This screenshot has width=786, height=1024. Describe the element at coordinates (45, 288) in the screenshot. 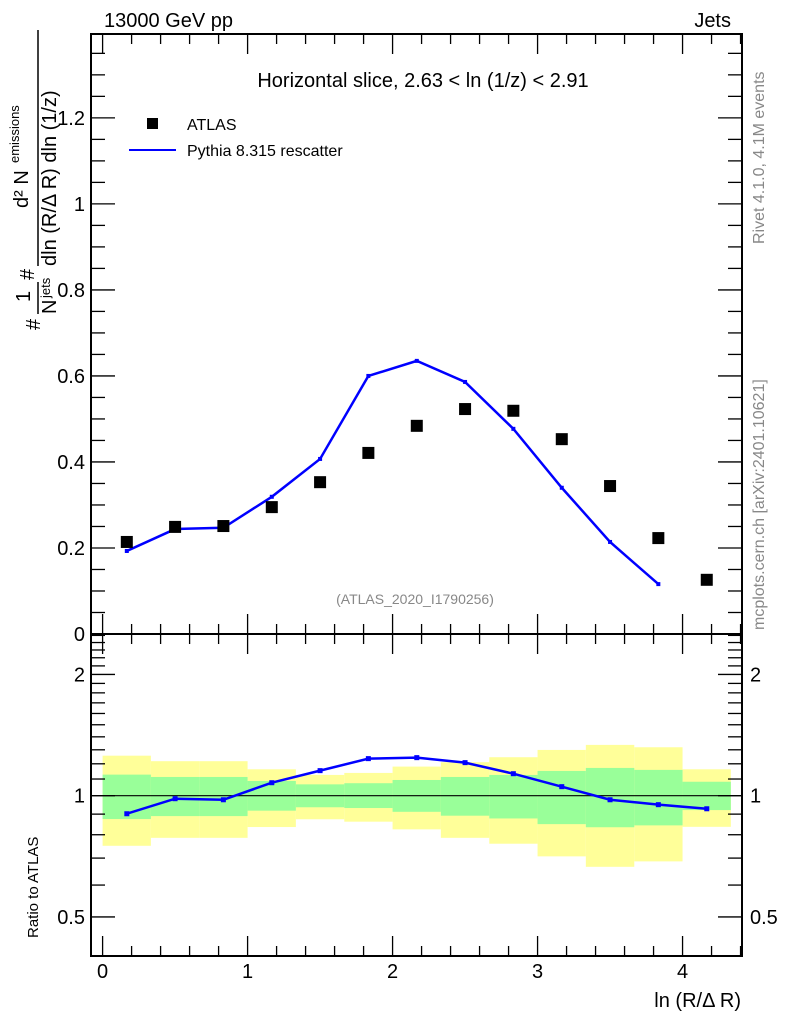

I see `ylabel-njets-sub: jets` at that location.